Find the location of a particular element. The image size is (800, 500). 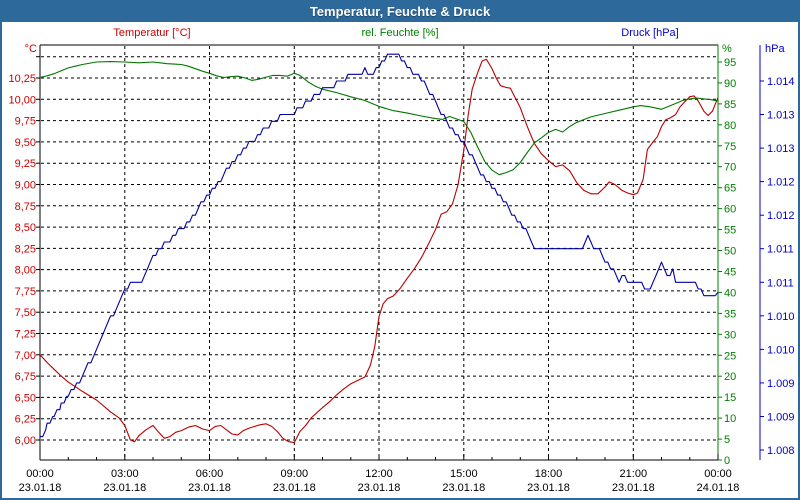

temp-tick-label: 9,00 is located at coordinates (25, 186).